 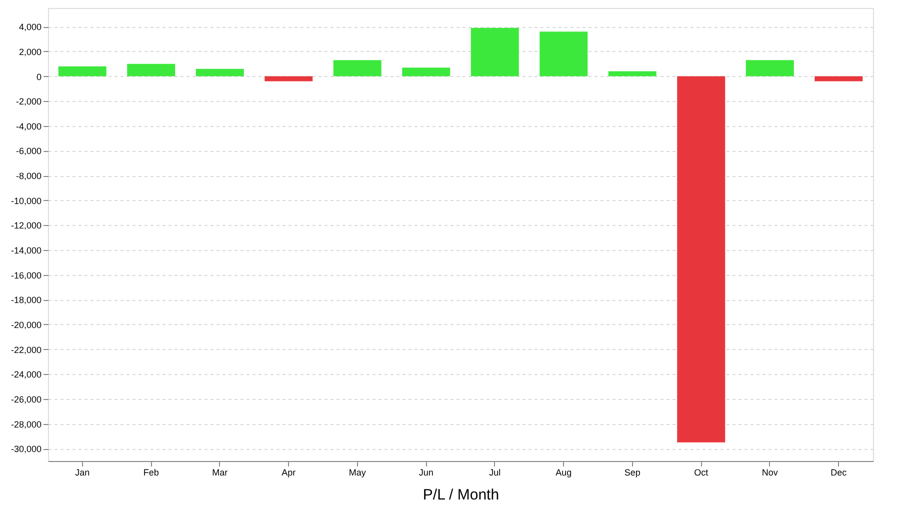 I want to click on y-tick-label: -20,000, so click(x=26, y=325).